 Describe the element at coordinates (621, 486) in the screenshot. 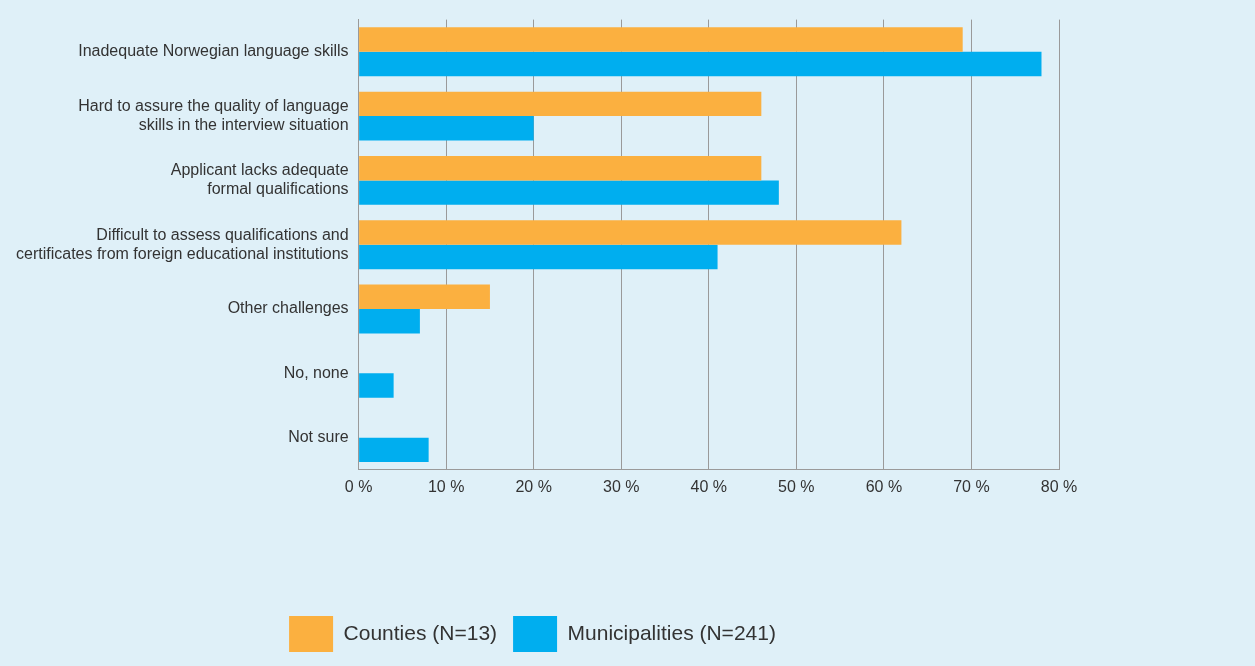

I see `x-tick-label: 30 %` at that location.